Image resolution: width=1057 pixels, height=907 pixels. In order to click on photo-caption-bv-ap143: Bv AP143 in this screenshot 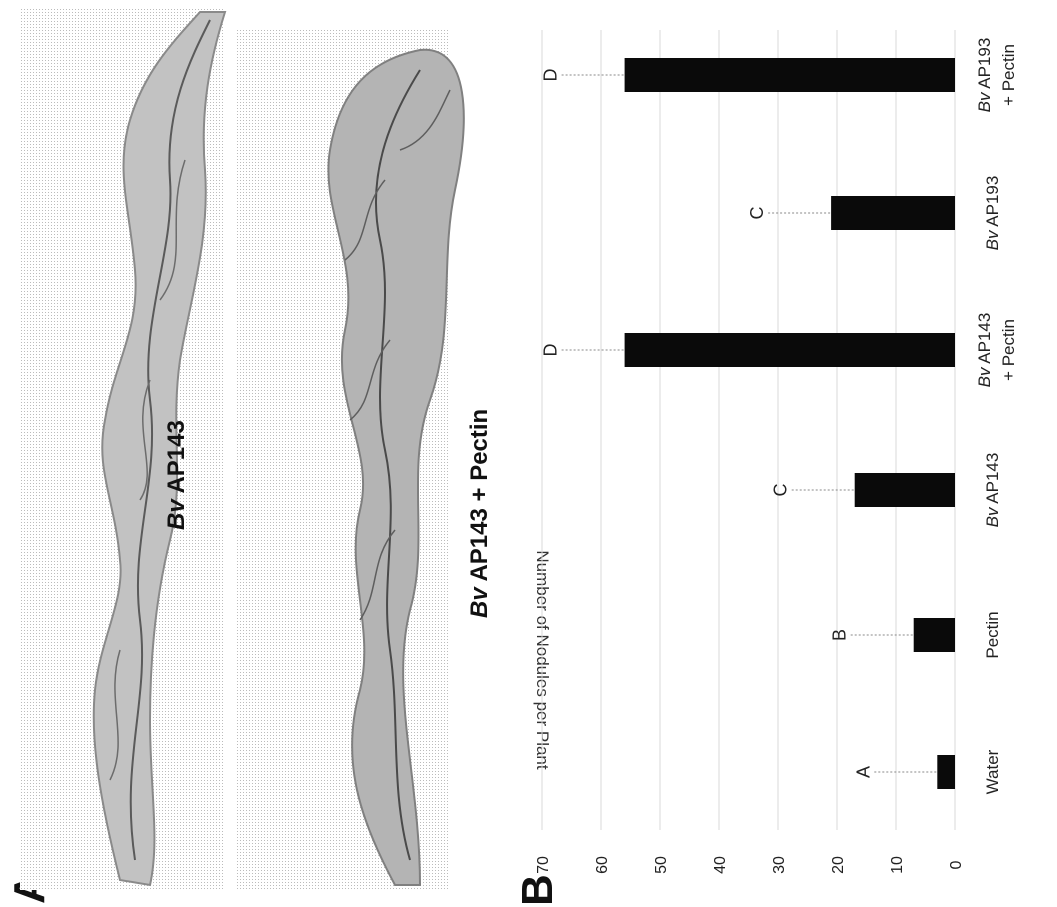, I will do `click(176, 475)`.